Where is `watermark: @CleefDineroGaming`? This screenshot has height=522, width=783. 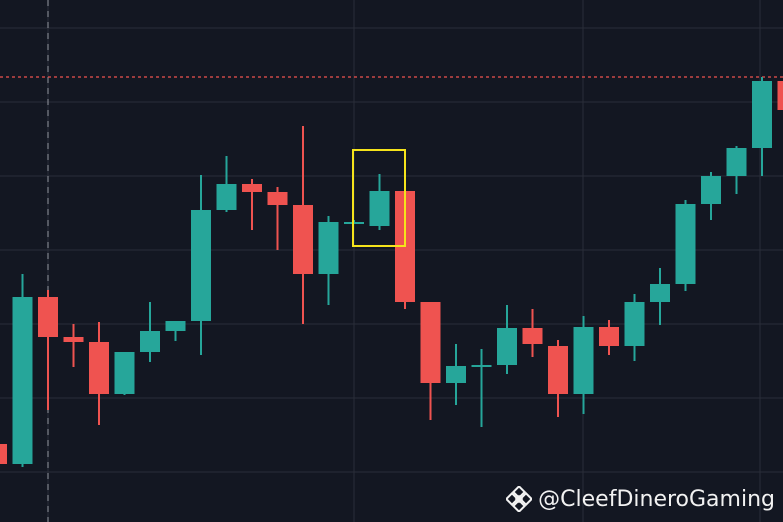 watermark: @CleefDineroGaming is located at coordinates (640, 499).